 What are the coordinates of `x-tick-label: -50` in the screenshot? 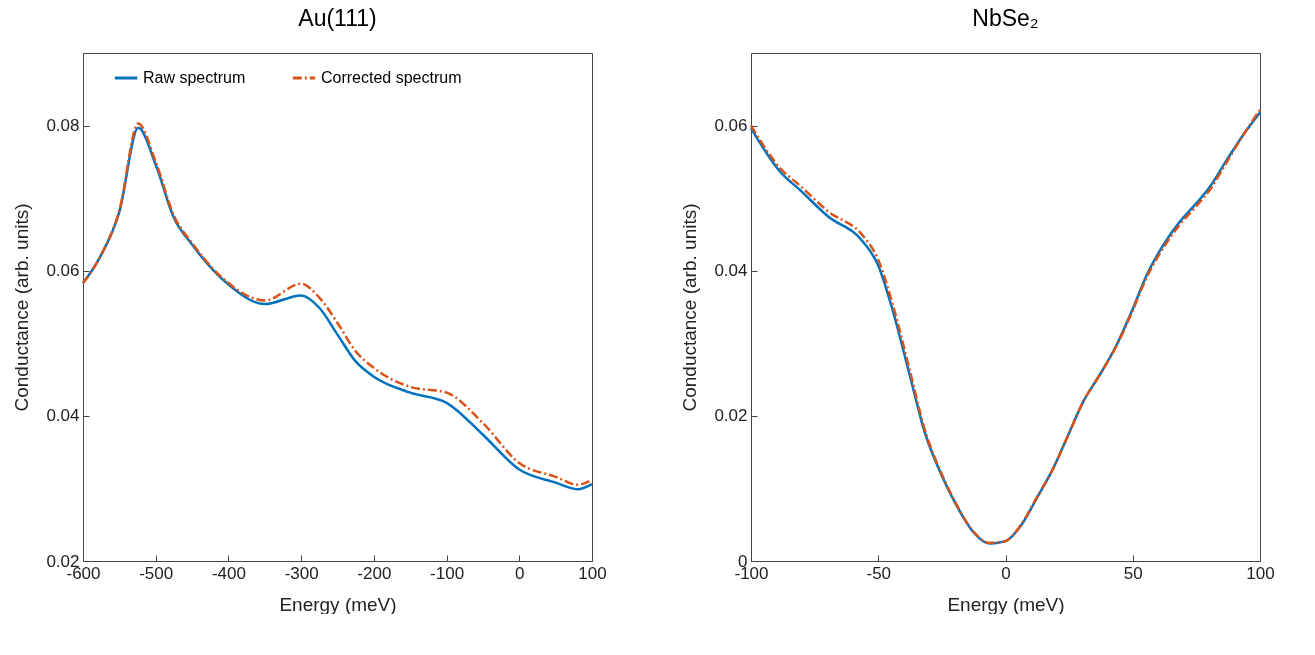 It's located at (879, 573).